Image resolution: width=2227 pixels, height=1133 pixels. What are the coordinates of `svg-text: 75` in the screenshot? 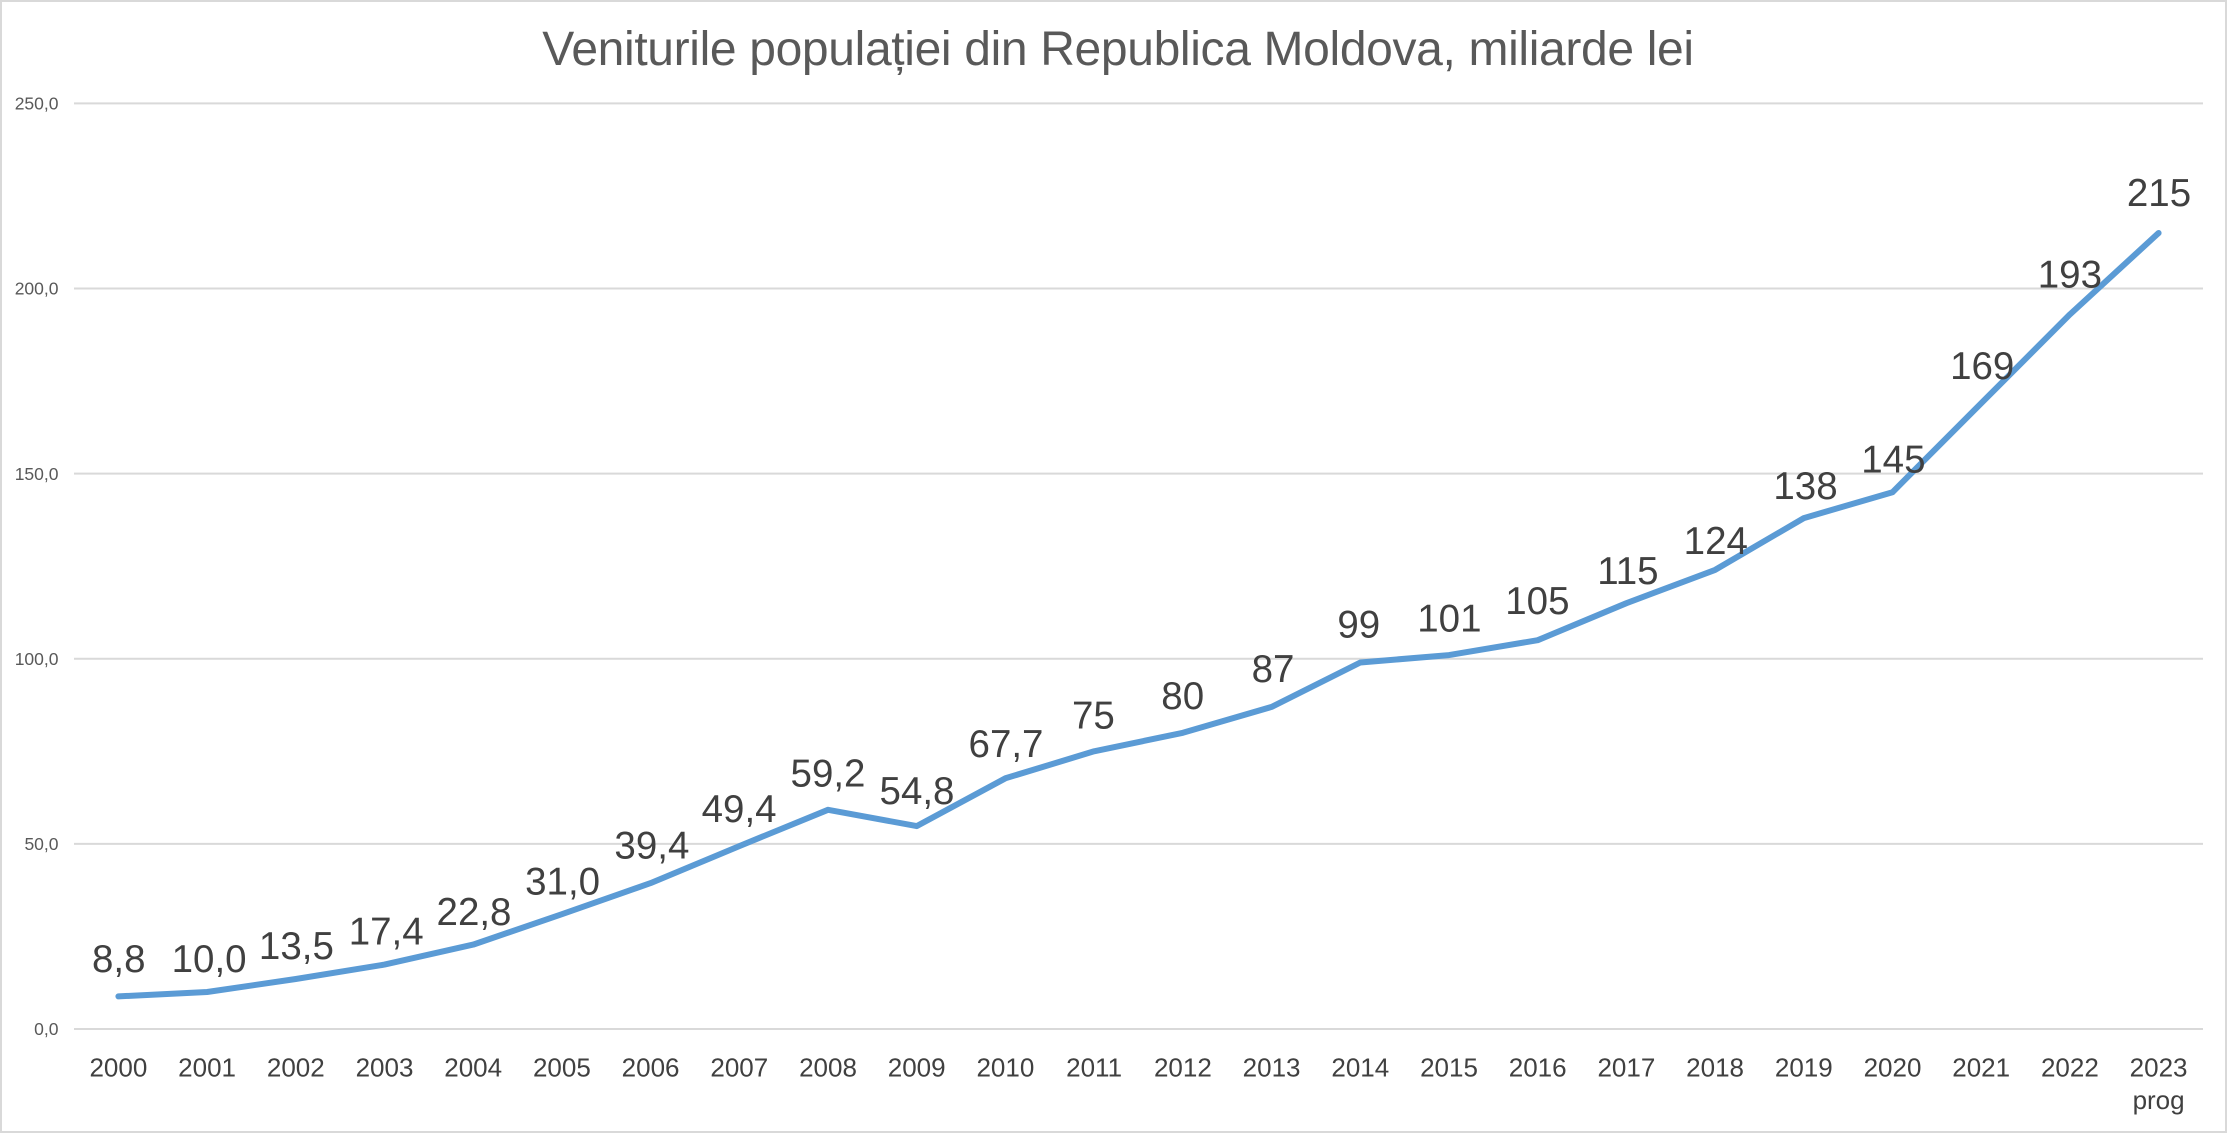 It's located at (1093, 715).